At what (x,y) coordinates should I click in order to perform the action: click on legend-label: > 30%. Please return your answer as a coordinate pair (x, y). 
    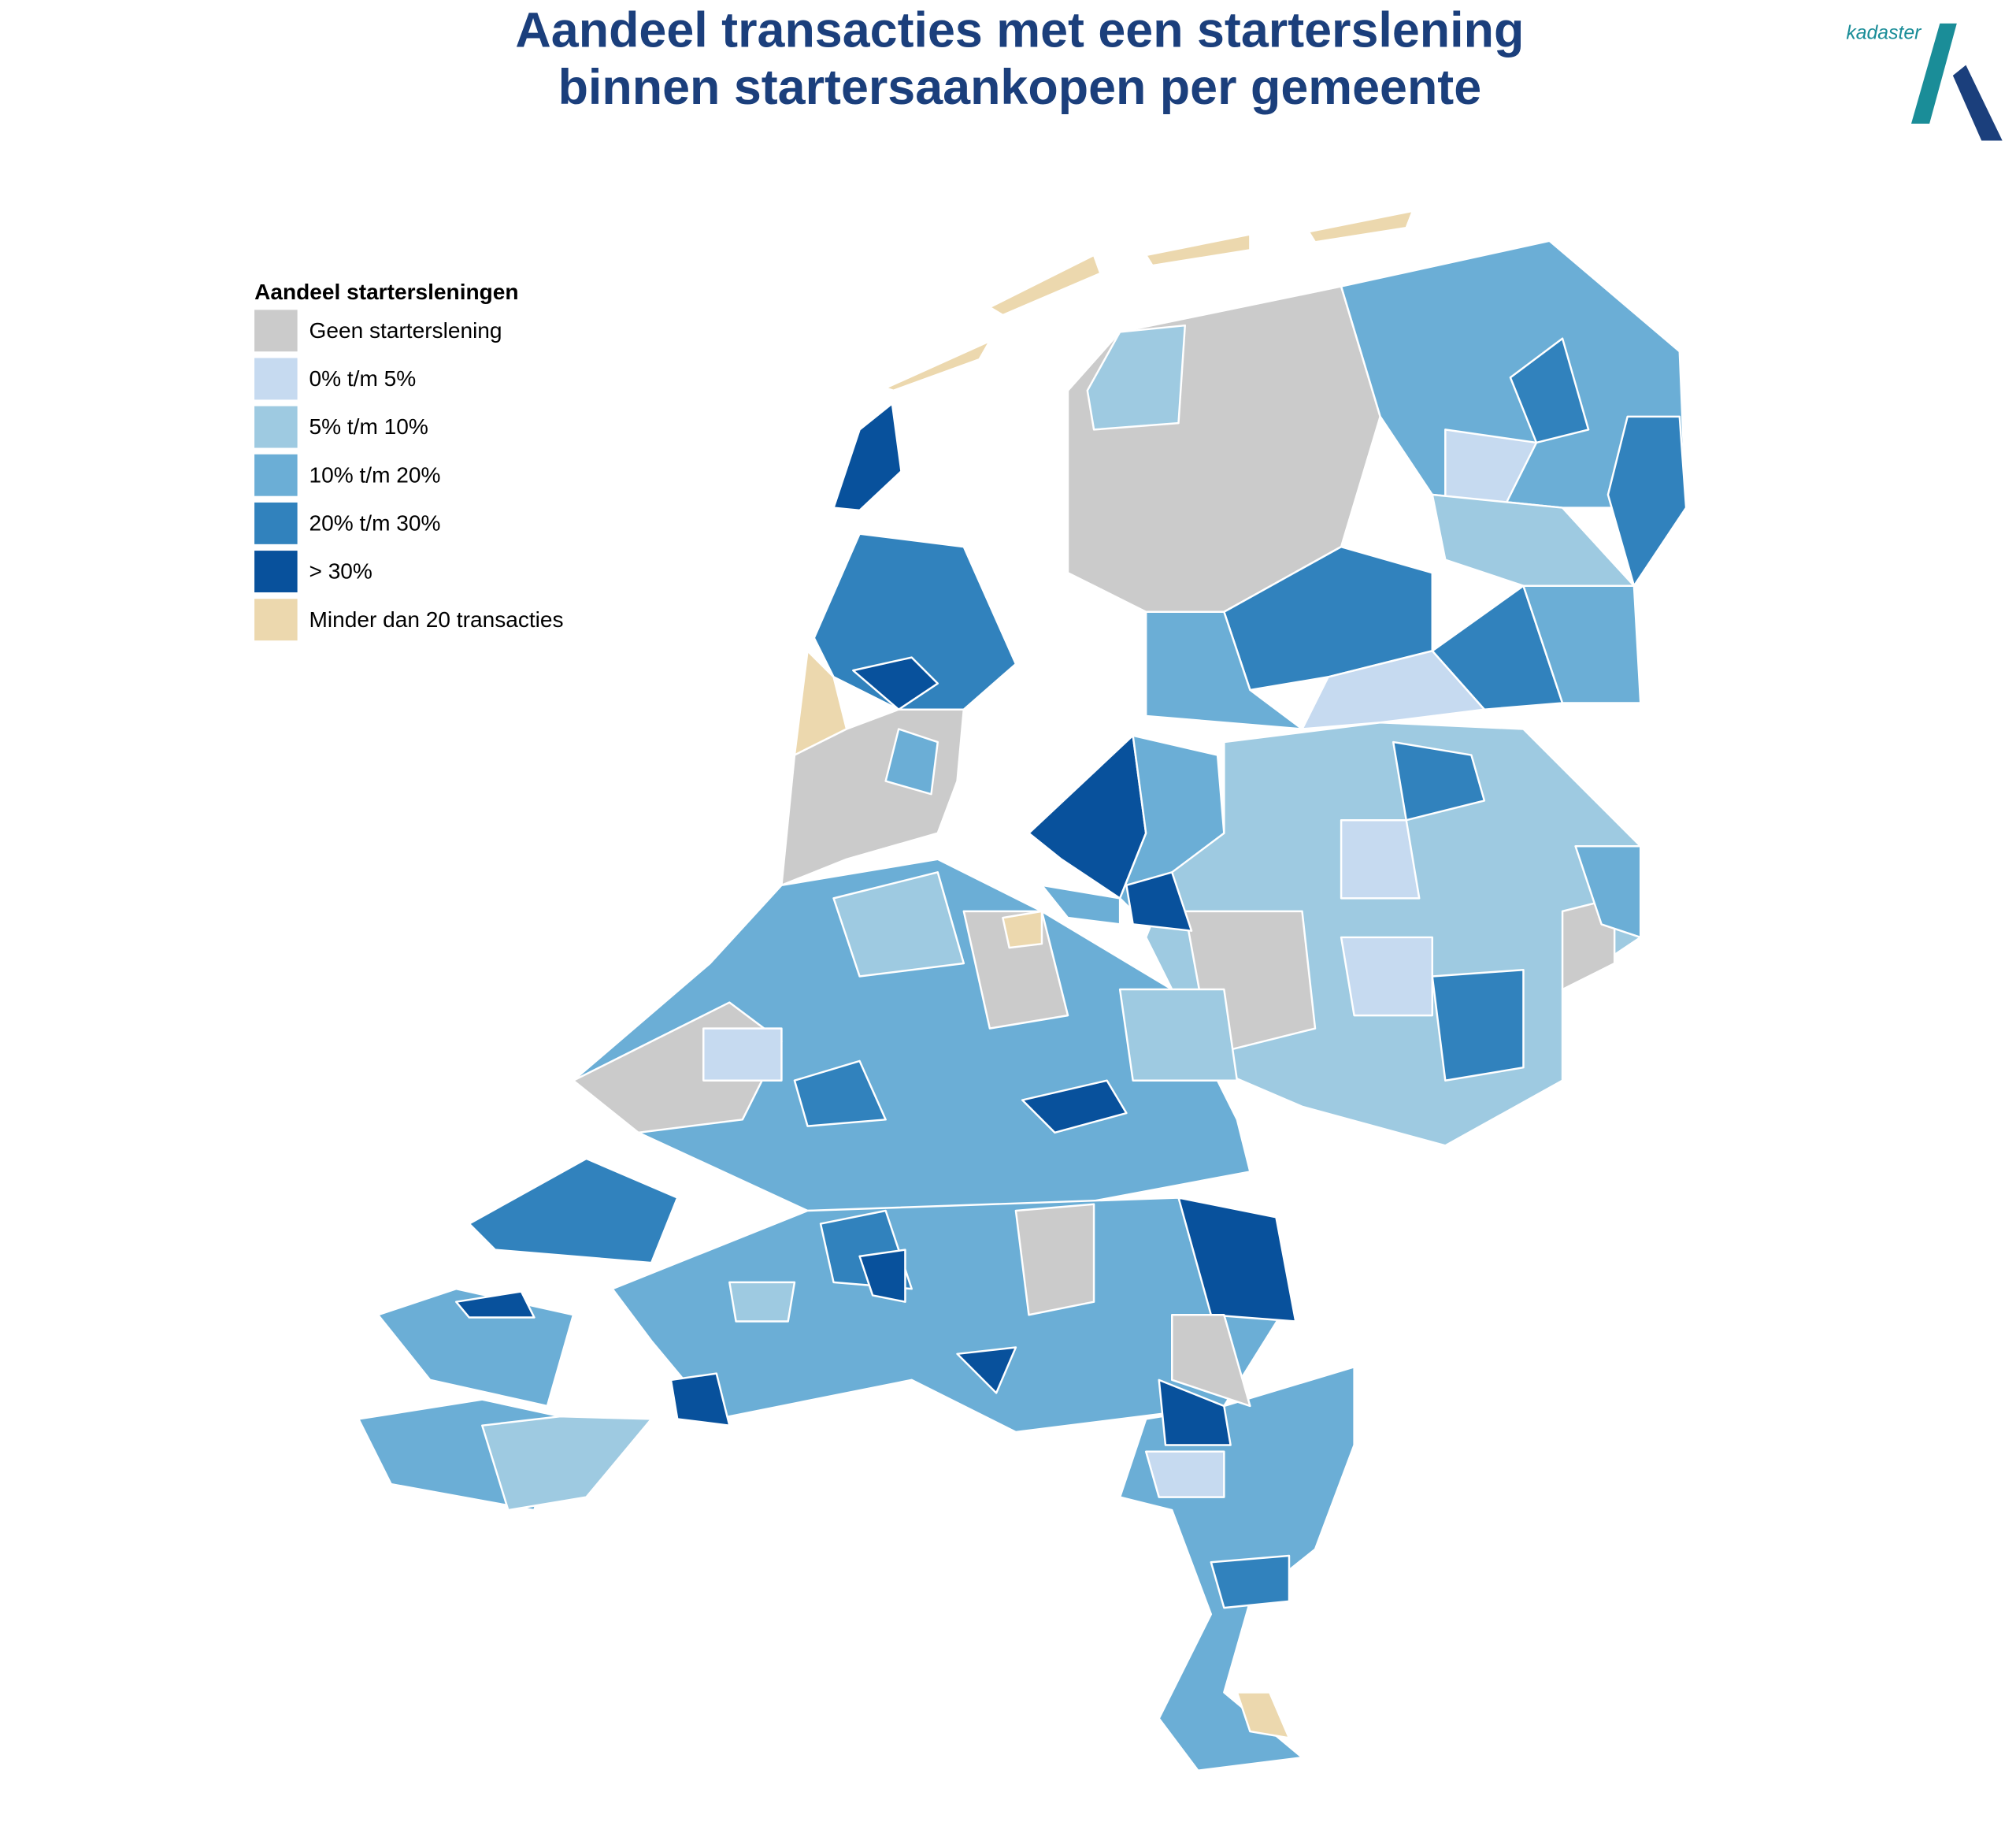
    Looking at the image, I should click on (340, 571).